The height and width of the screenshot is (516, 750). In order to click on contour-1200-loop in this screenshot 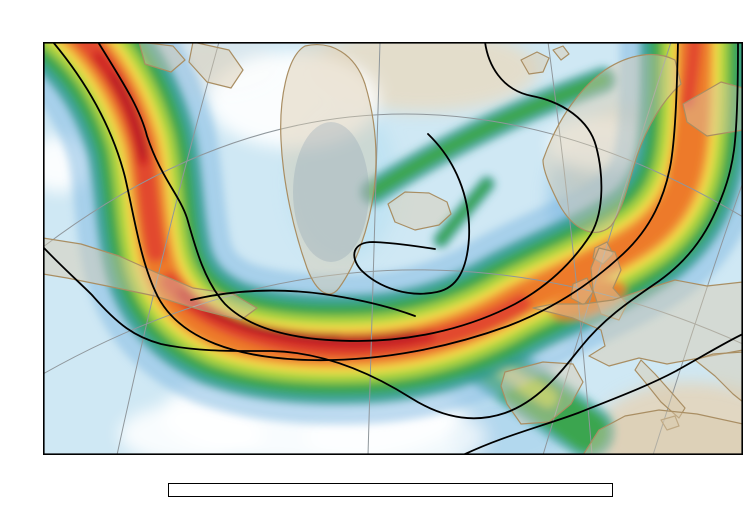, I will do `click(412, 214)`.